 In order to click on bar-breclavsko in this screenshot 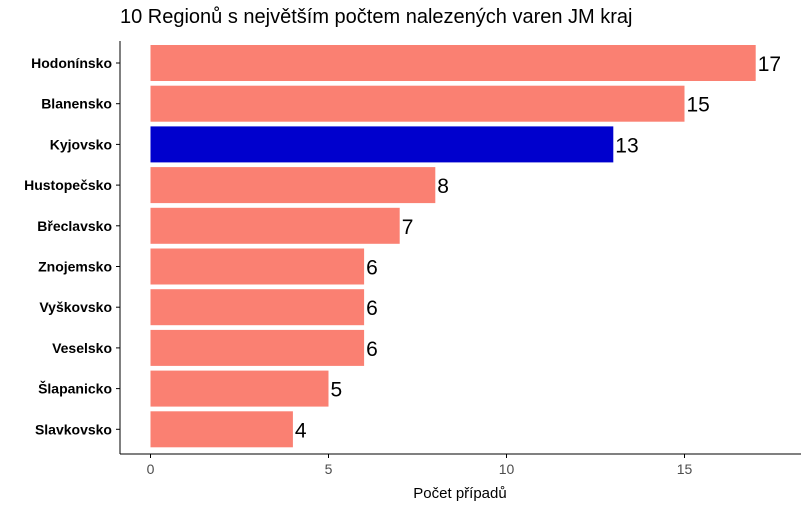, I will do `click(275, 225)`.